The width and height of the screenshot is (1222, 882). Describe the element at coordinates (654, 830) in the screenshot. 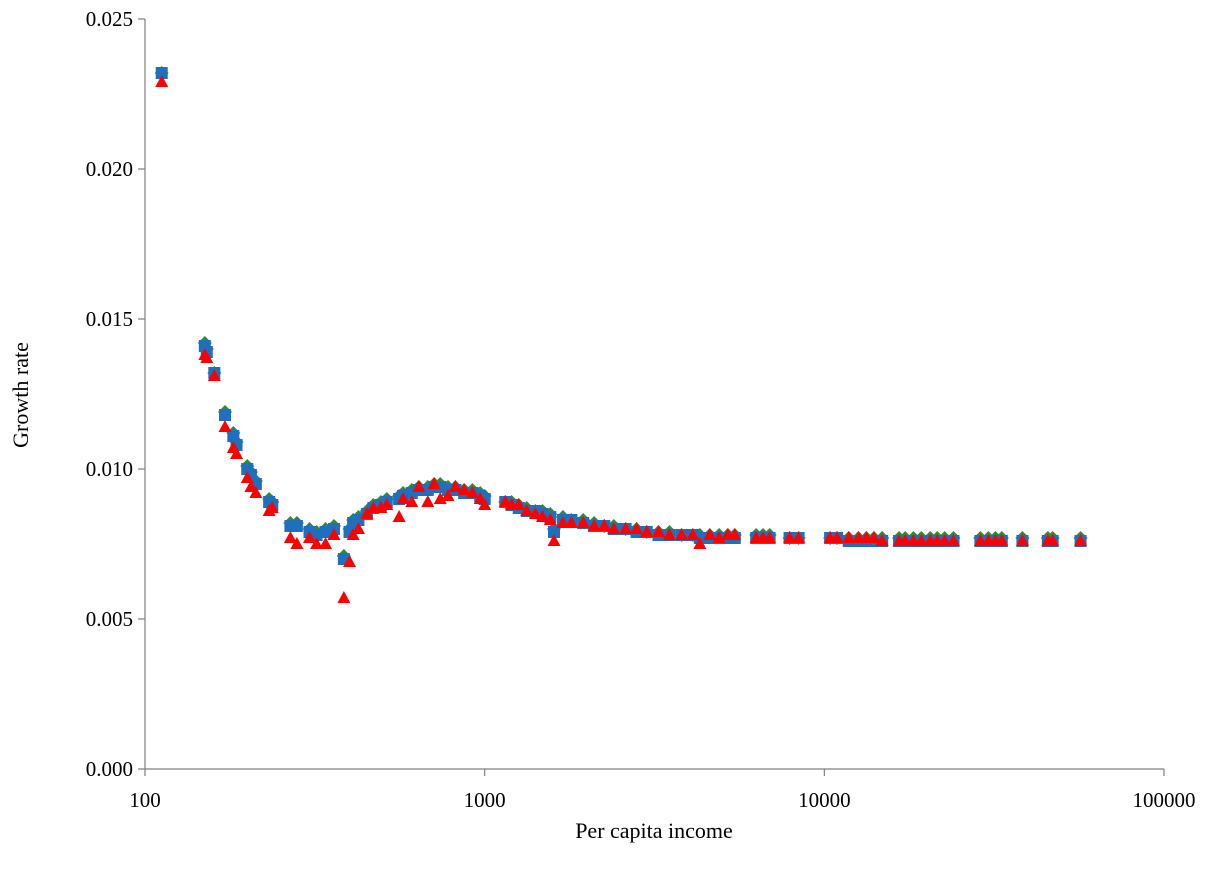

I see `x-axis-title: Per capita income` at that location.